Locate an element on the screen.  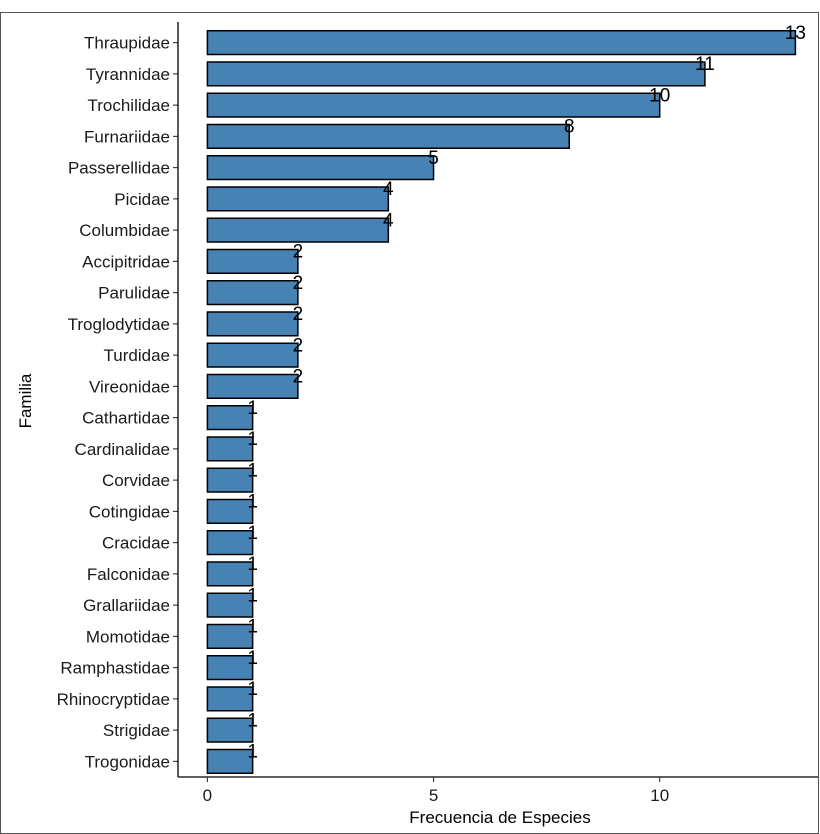
y-tick-label: Trogonidae is located at coordinates (127, 761).